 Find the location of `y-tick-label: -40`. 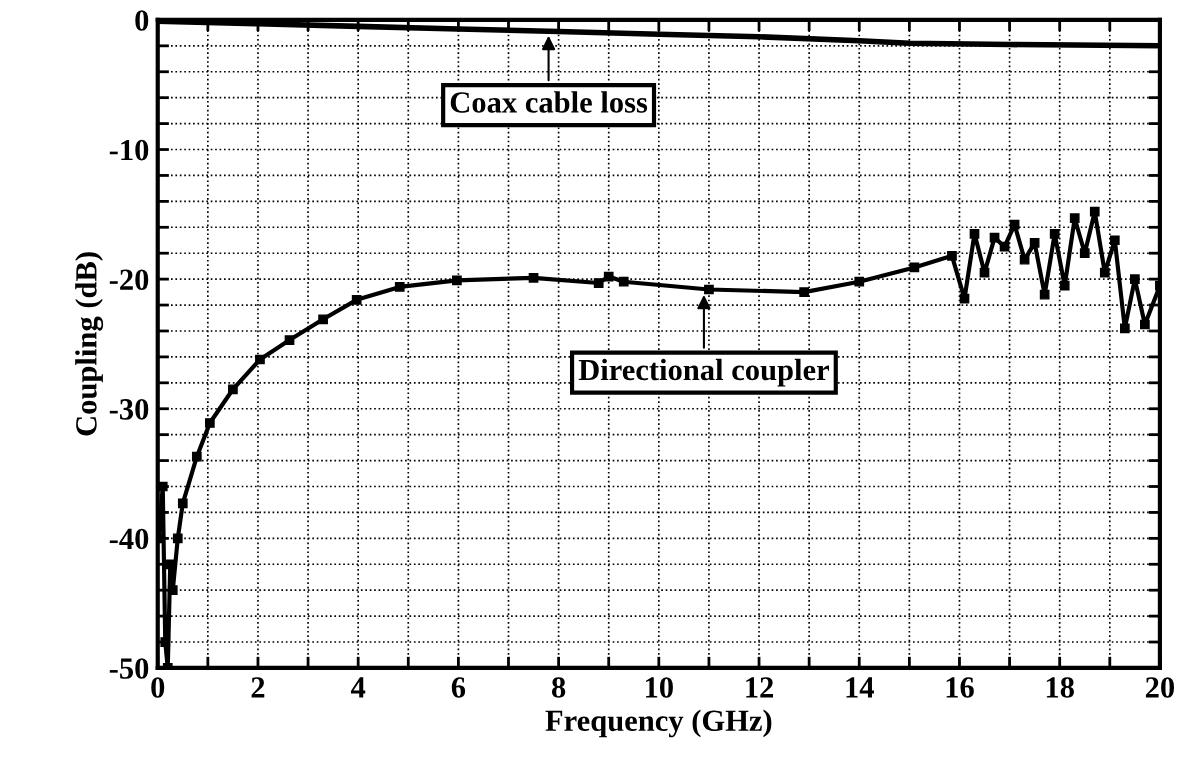

y-tick-label: -40 is located at coordinates (129, 539).